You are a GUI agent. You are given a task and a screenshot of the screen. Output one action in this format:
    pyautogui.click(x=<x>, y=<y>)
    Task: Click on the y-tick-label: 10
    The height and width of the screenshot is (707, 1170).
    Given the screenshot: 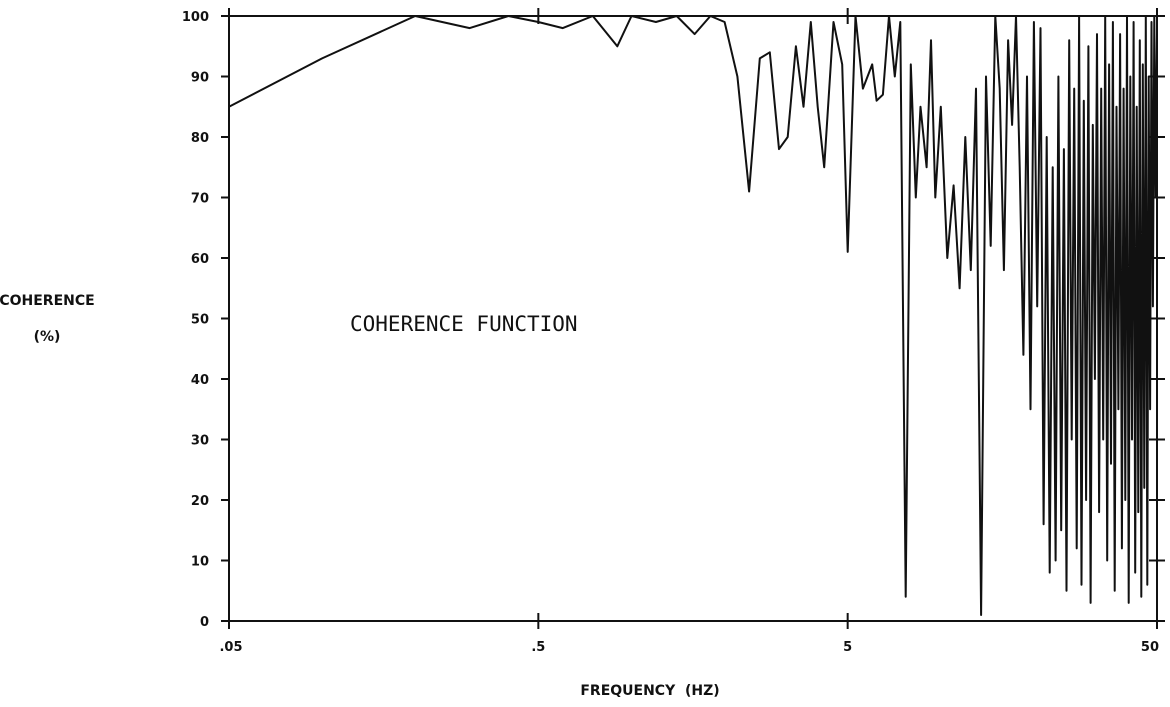 What is the action you would take?
    pyautogui.click(x=200, y=562)
    